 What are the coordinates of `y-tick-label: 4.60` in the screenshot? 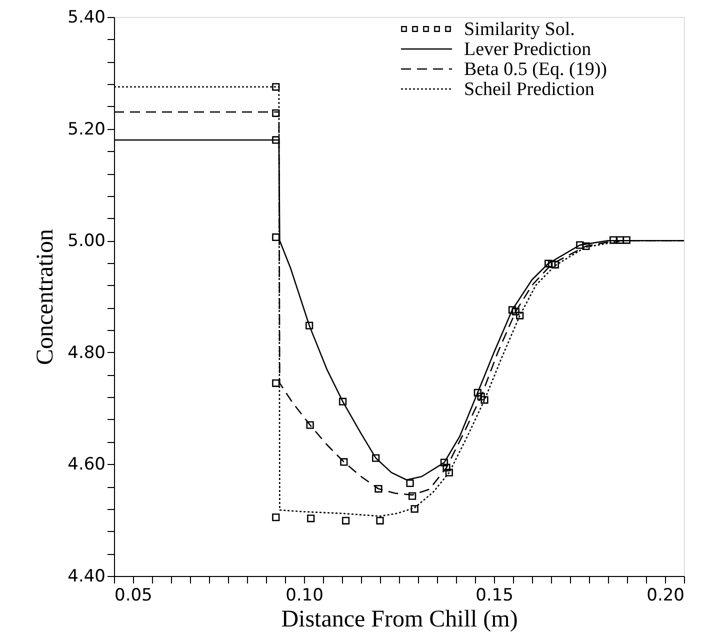 It's located at (87, 464).